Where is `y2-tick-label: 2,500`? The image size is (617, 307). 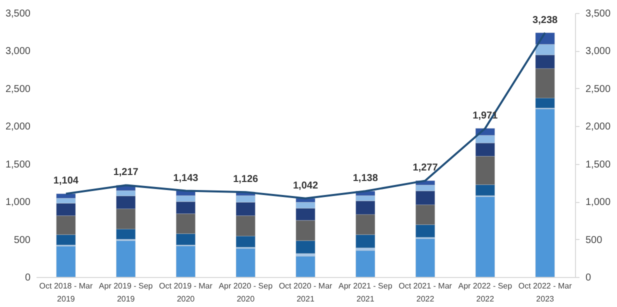
y2-tick-label: 2,500 is located at coordinates (598, 89).